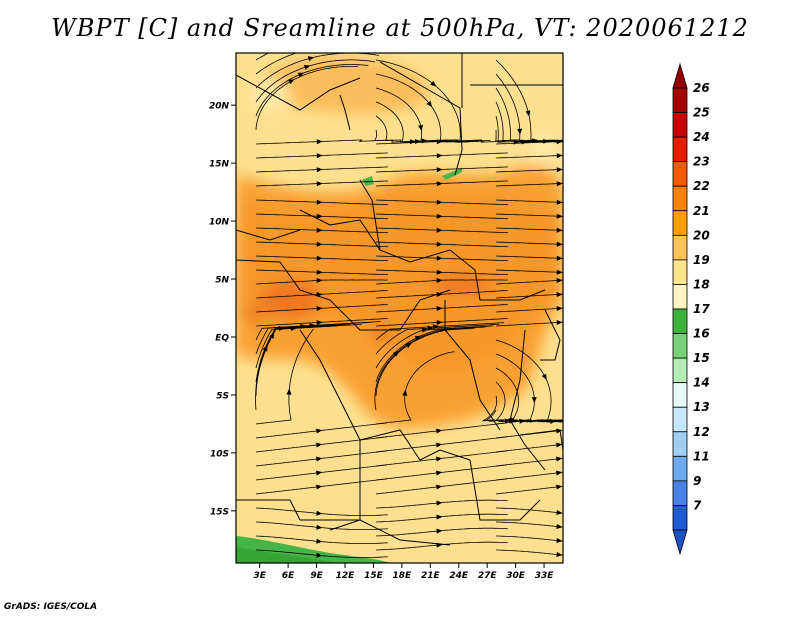 The width and height of the screenshot is (800, 618). I want to click on colorbar-level-label: 7, so click(697, 505).